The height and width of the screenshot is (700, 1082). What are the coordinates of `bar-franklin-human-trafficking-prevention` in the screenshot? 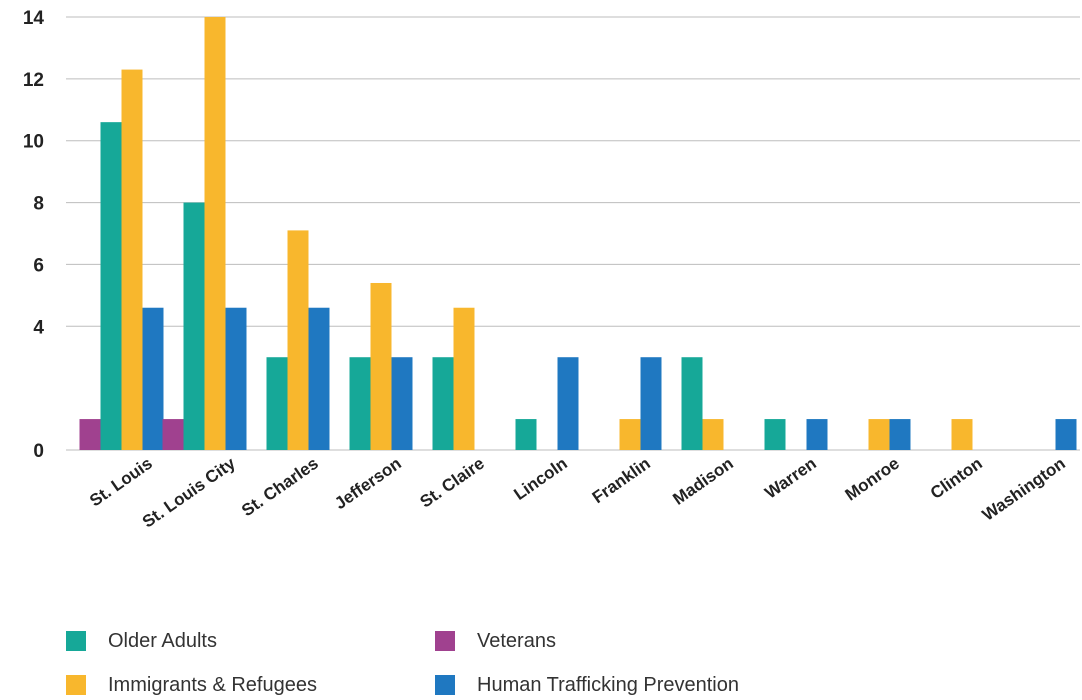 It's located at (651, 403).